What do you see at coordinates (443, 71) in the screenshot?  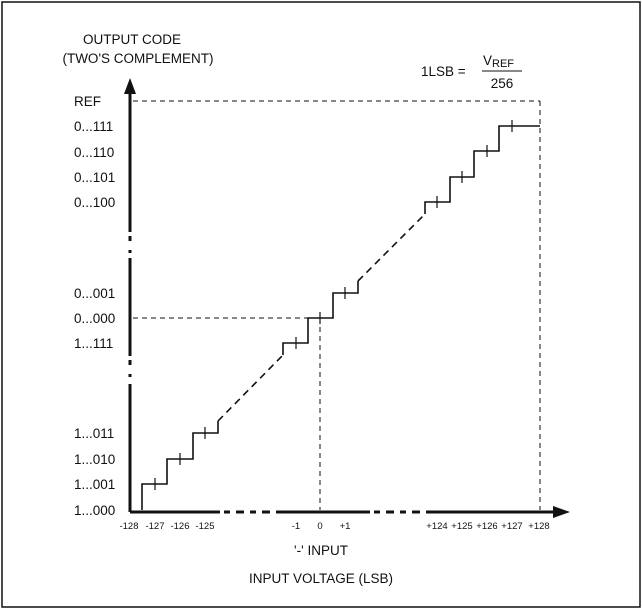 I see `formula-lhs: 1LSB =` at bounding box center [443, 71].